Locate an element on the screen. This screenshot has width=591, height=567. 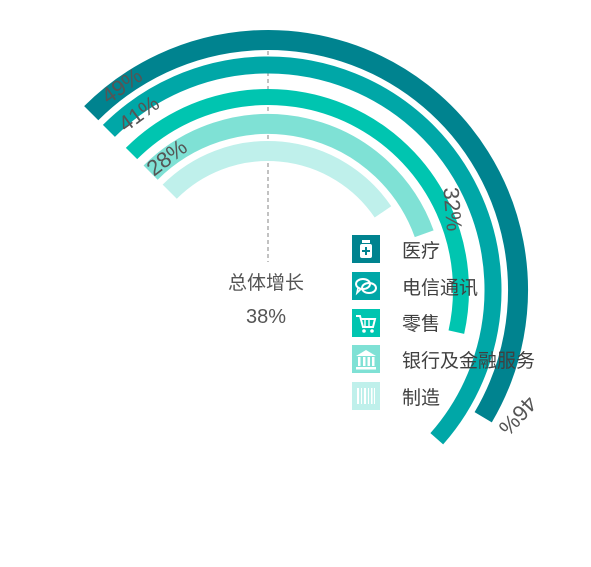
legend: 医疗 电信通讯 is located at coordinates (443, 322).